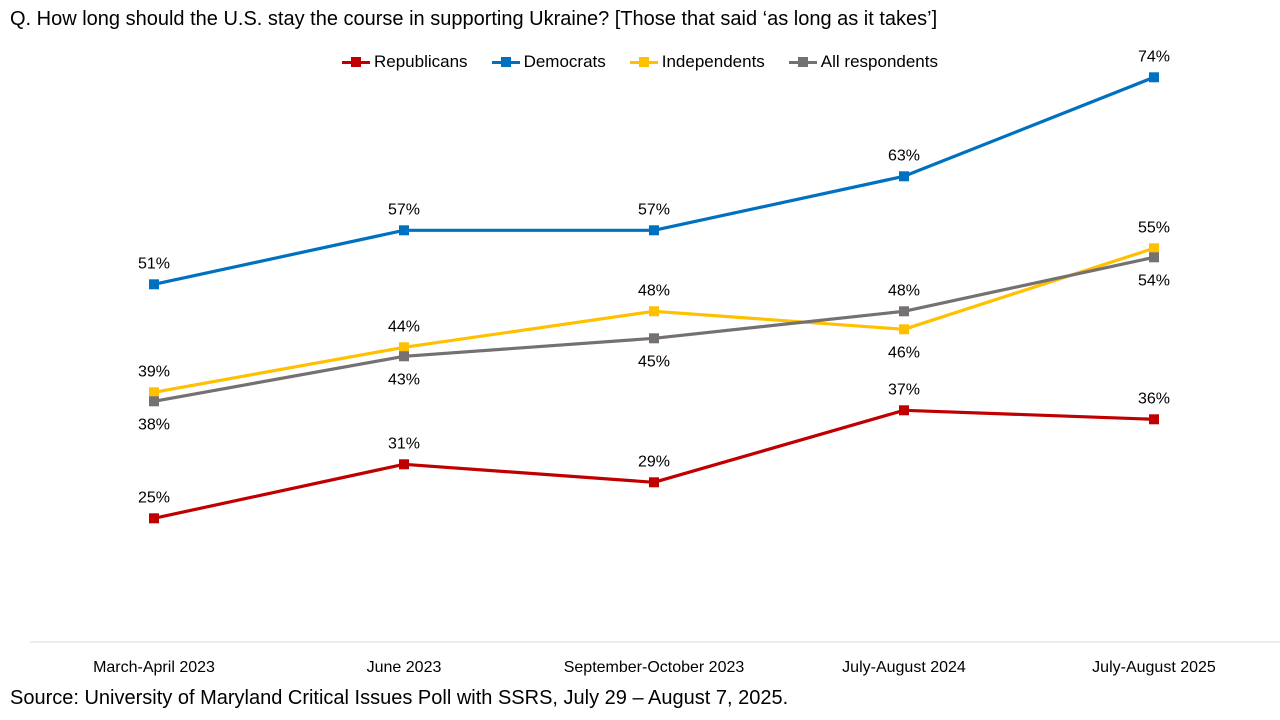  Describe the element at coordinates (879, 61) in the screenshot. I see `legend-label-all-respondents: All respondents` at that location.